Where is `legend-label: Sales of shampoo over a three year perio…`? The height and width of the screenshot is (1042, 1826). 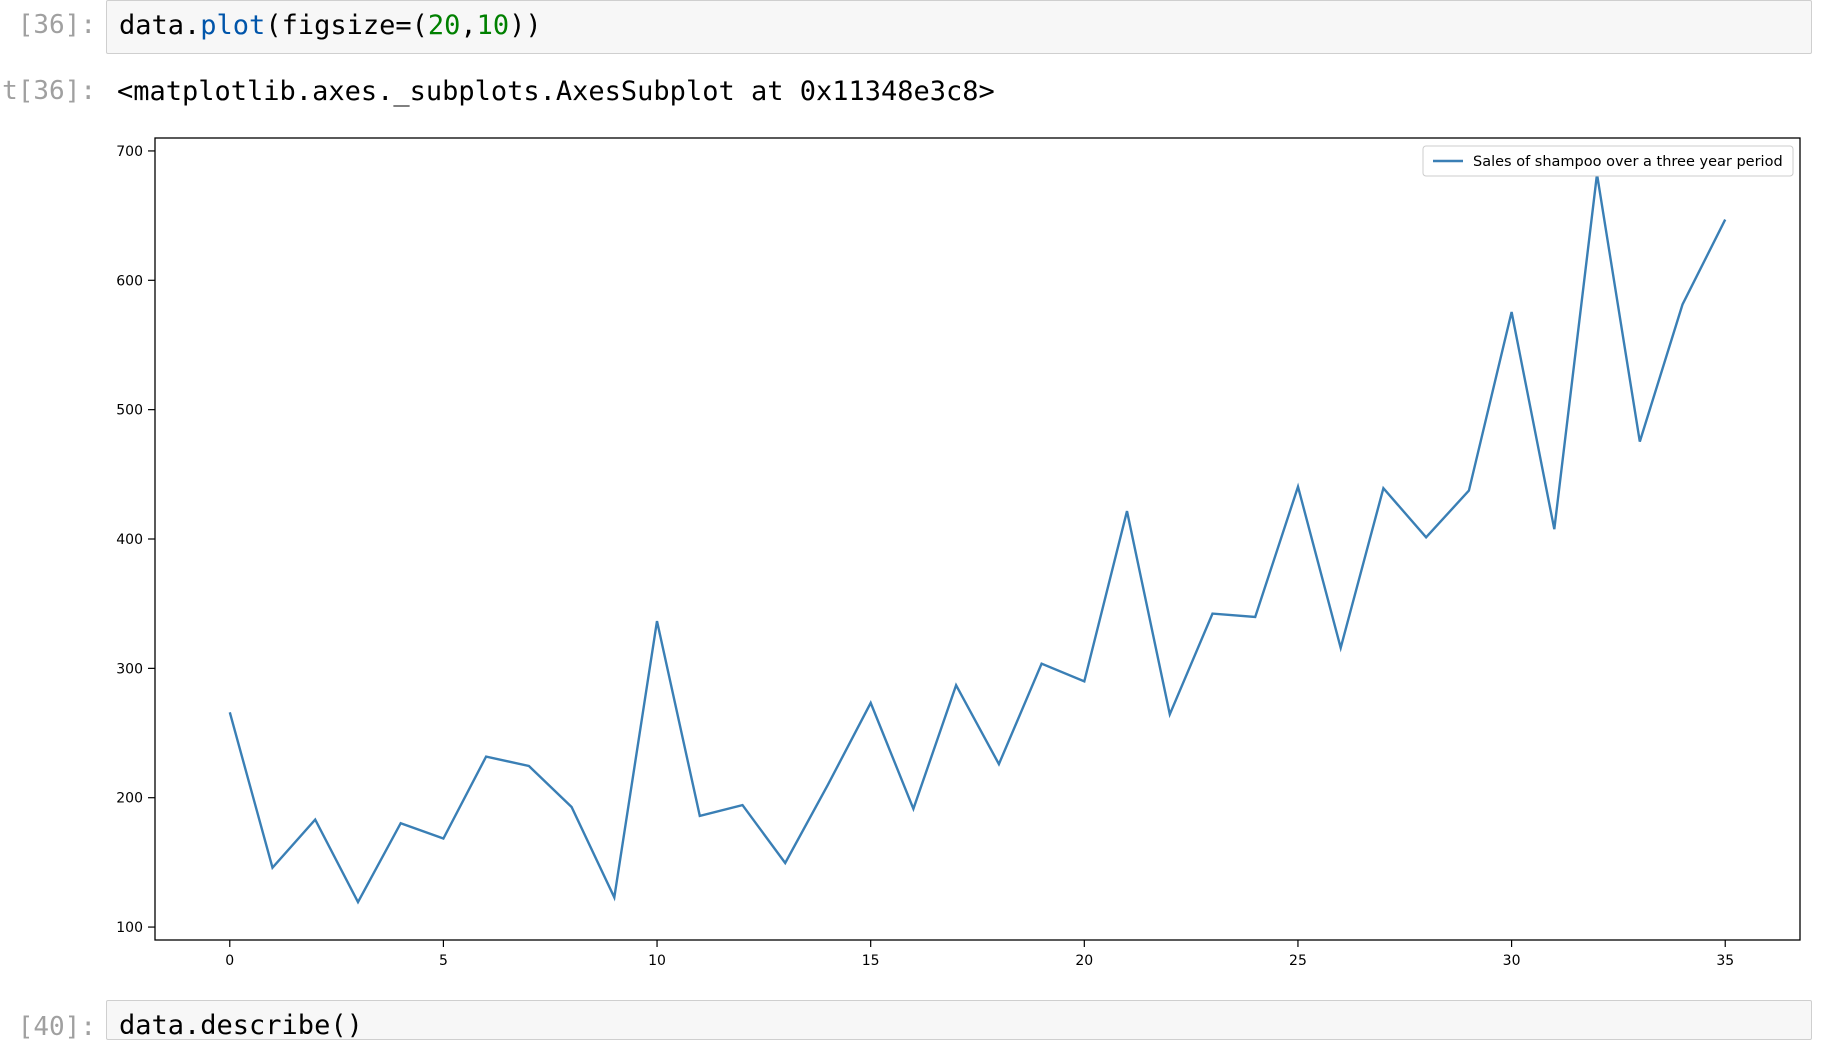 legend-label: Sales of shampoo over a three year perio… is located at coordinates (1628, 162).